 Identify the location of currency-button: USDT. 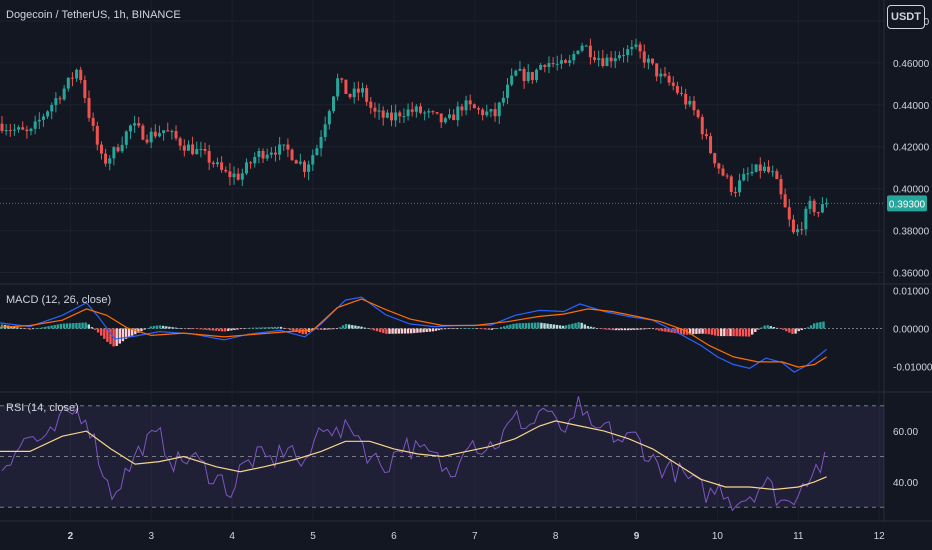
(906, 17).